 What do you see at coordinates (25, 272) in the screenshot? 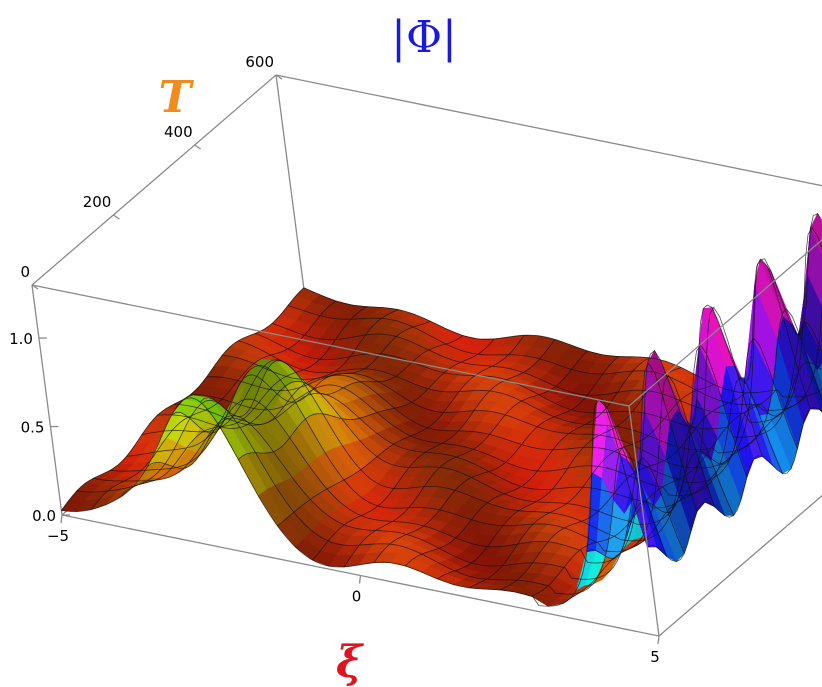
I see `y-tick-label: 0` at bounding box center [25, 272].